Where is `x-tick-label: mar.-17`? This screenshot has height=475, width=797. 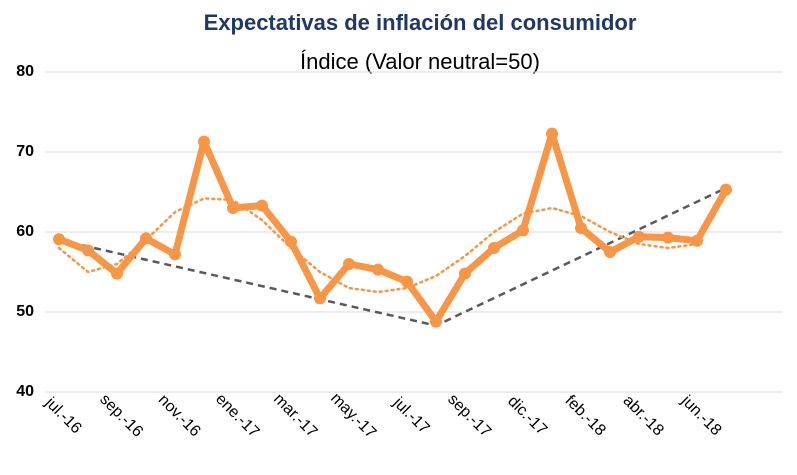 x-tick-label: mar.-17 is located at coordinates (295, 416).